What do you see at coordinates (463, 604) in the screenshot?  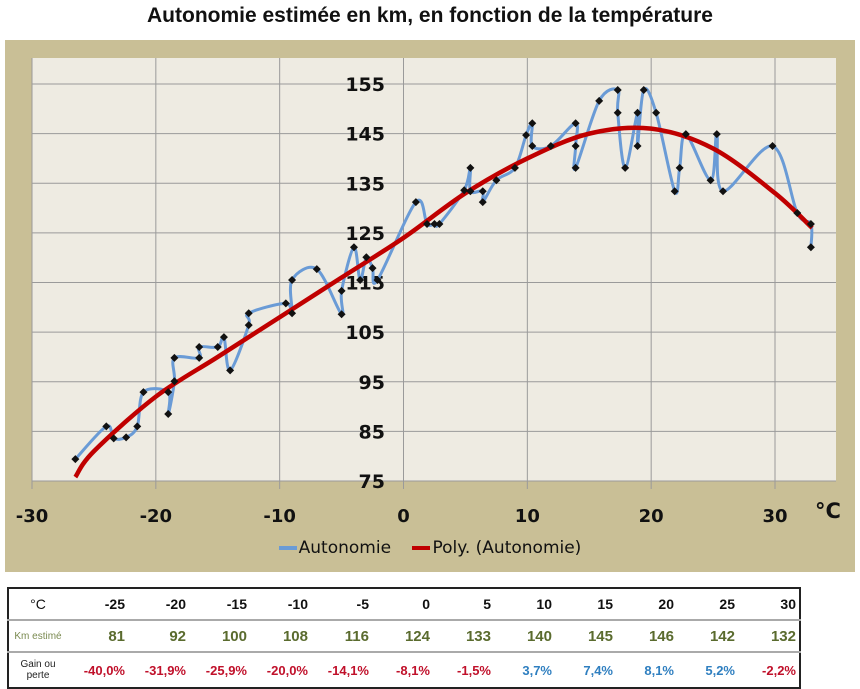 I see `table-cell: 5` at bounding box center [463, 604].